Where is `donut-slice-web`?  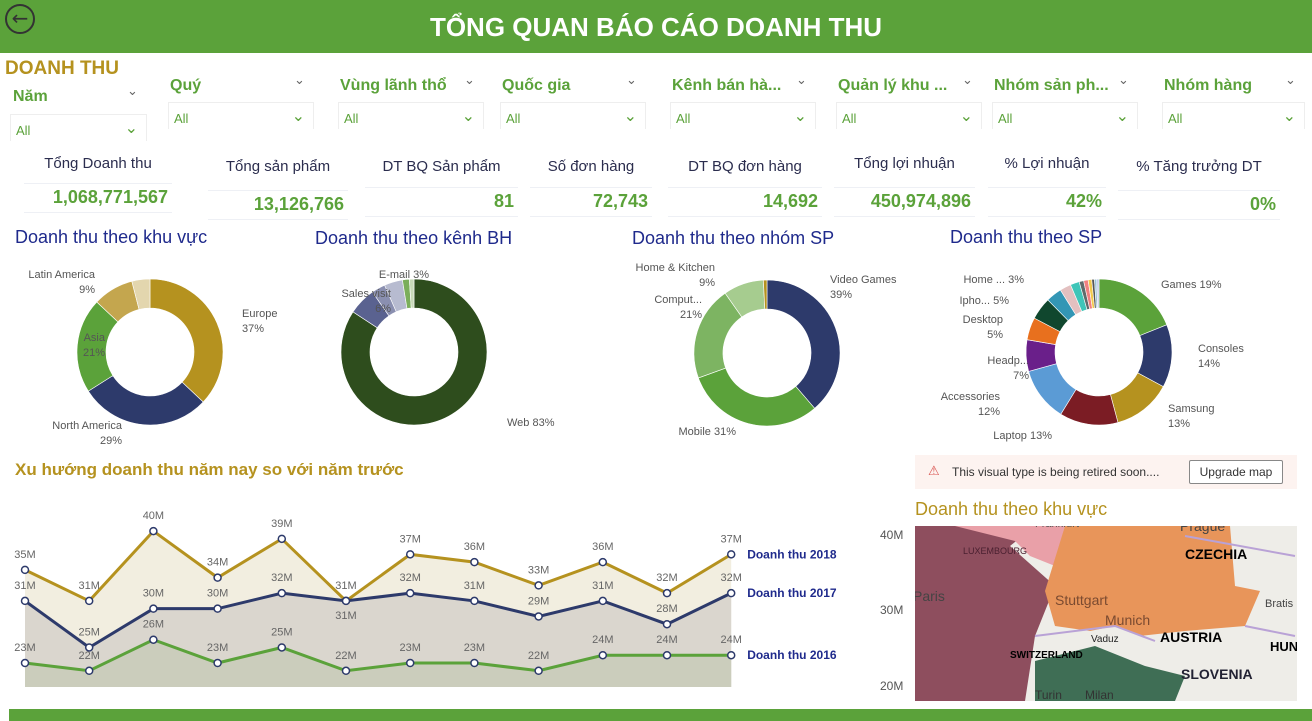
donut-slice-web is located at coordinates (414, 352).